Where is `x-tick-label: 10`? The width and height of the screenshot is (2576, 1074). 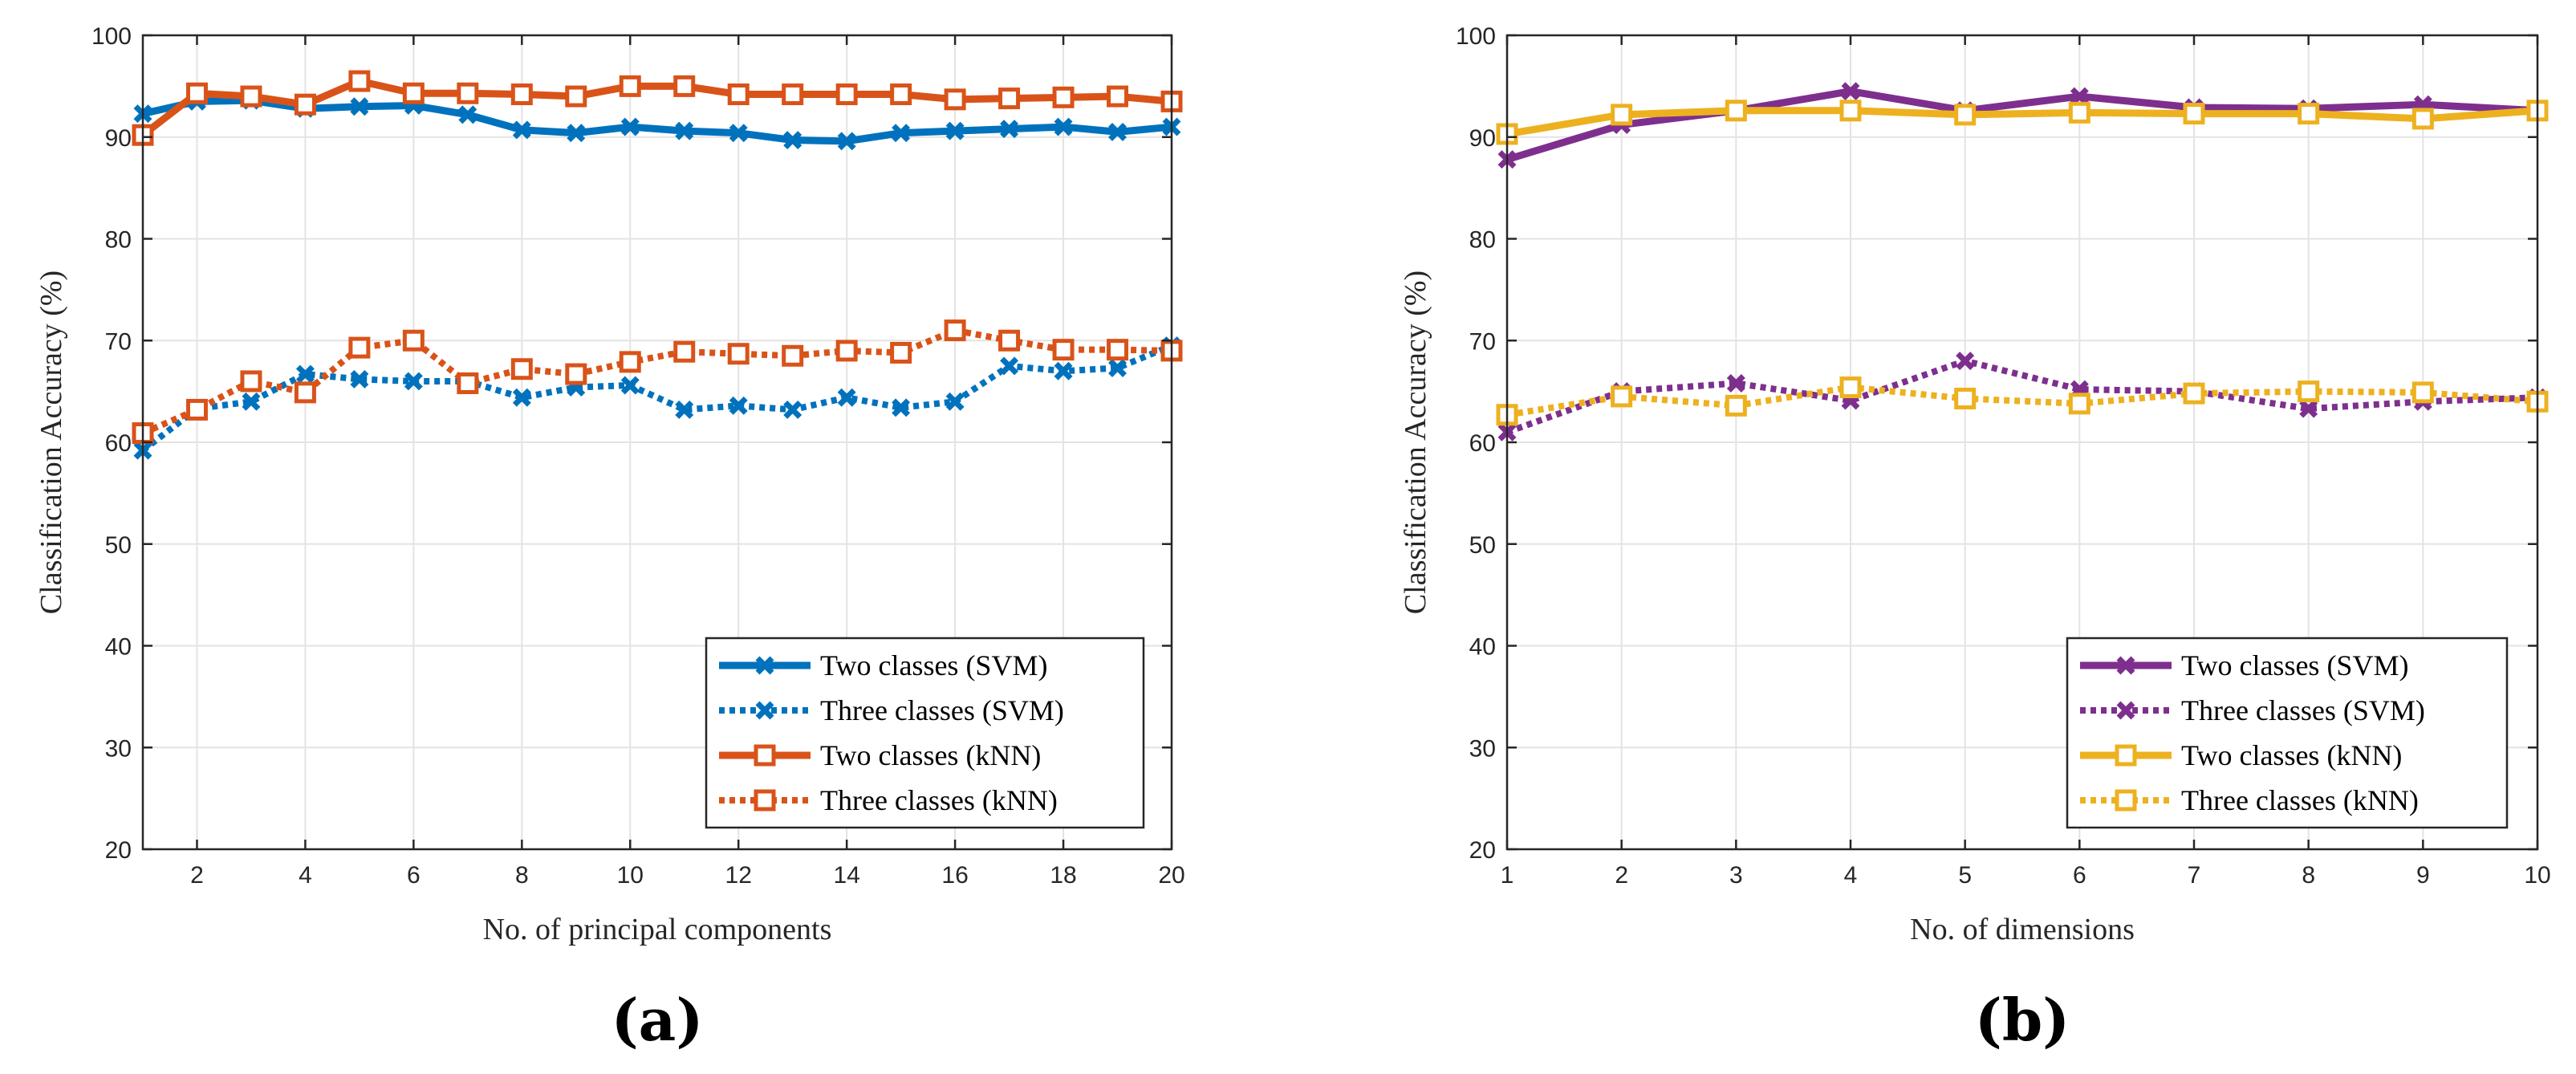
x-tick-label: 10 is located at coordinates (2537, 875).